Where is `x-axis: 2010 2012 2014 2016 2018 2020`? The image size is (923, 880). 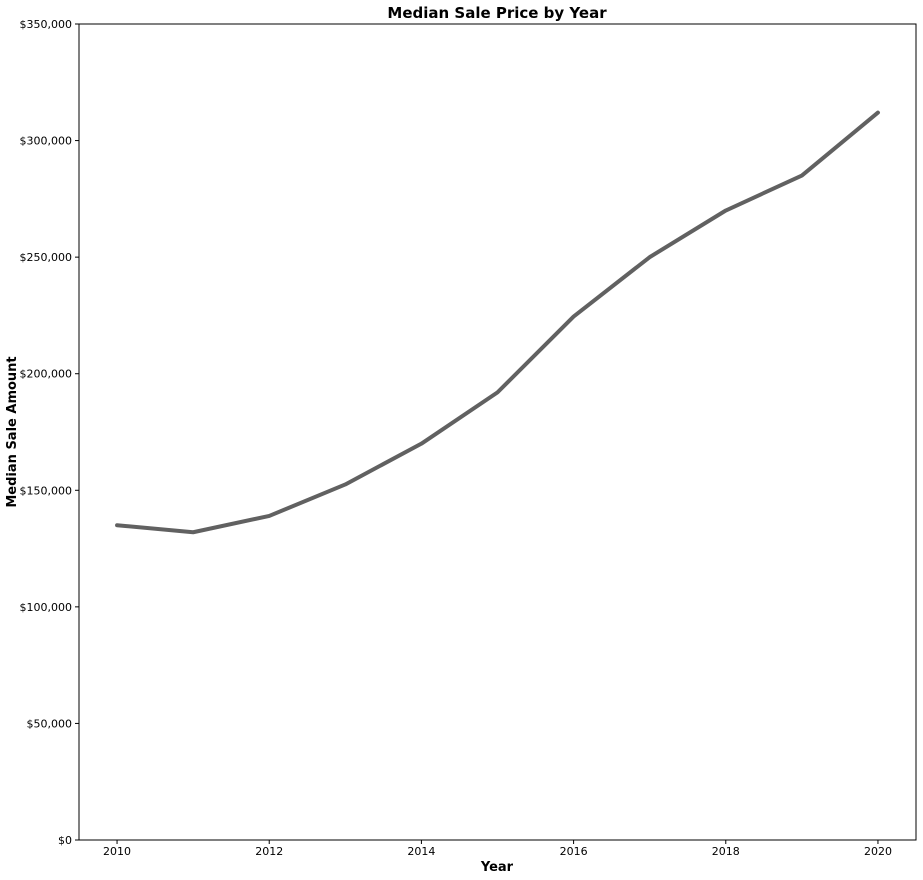
x-axis: 2010 2012 2014 2016 2018 2020 is located at coordinates (497, 849).